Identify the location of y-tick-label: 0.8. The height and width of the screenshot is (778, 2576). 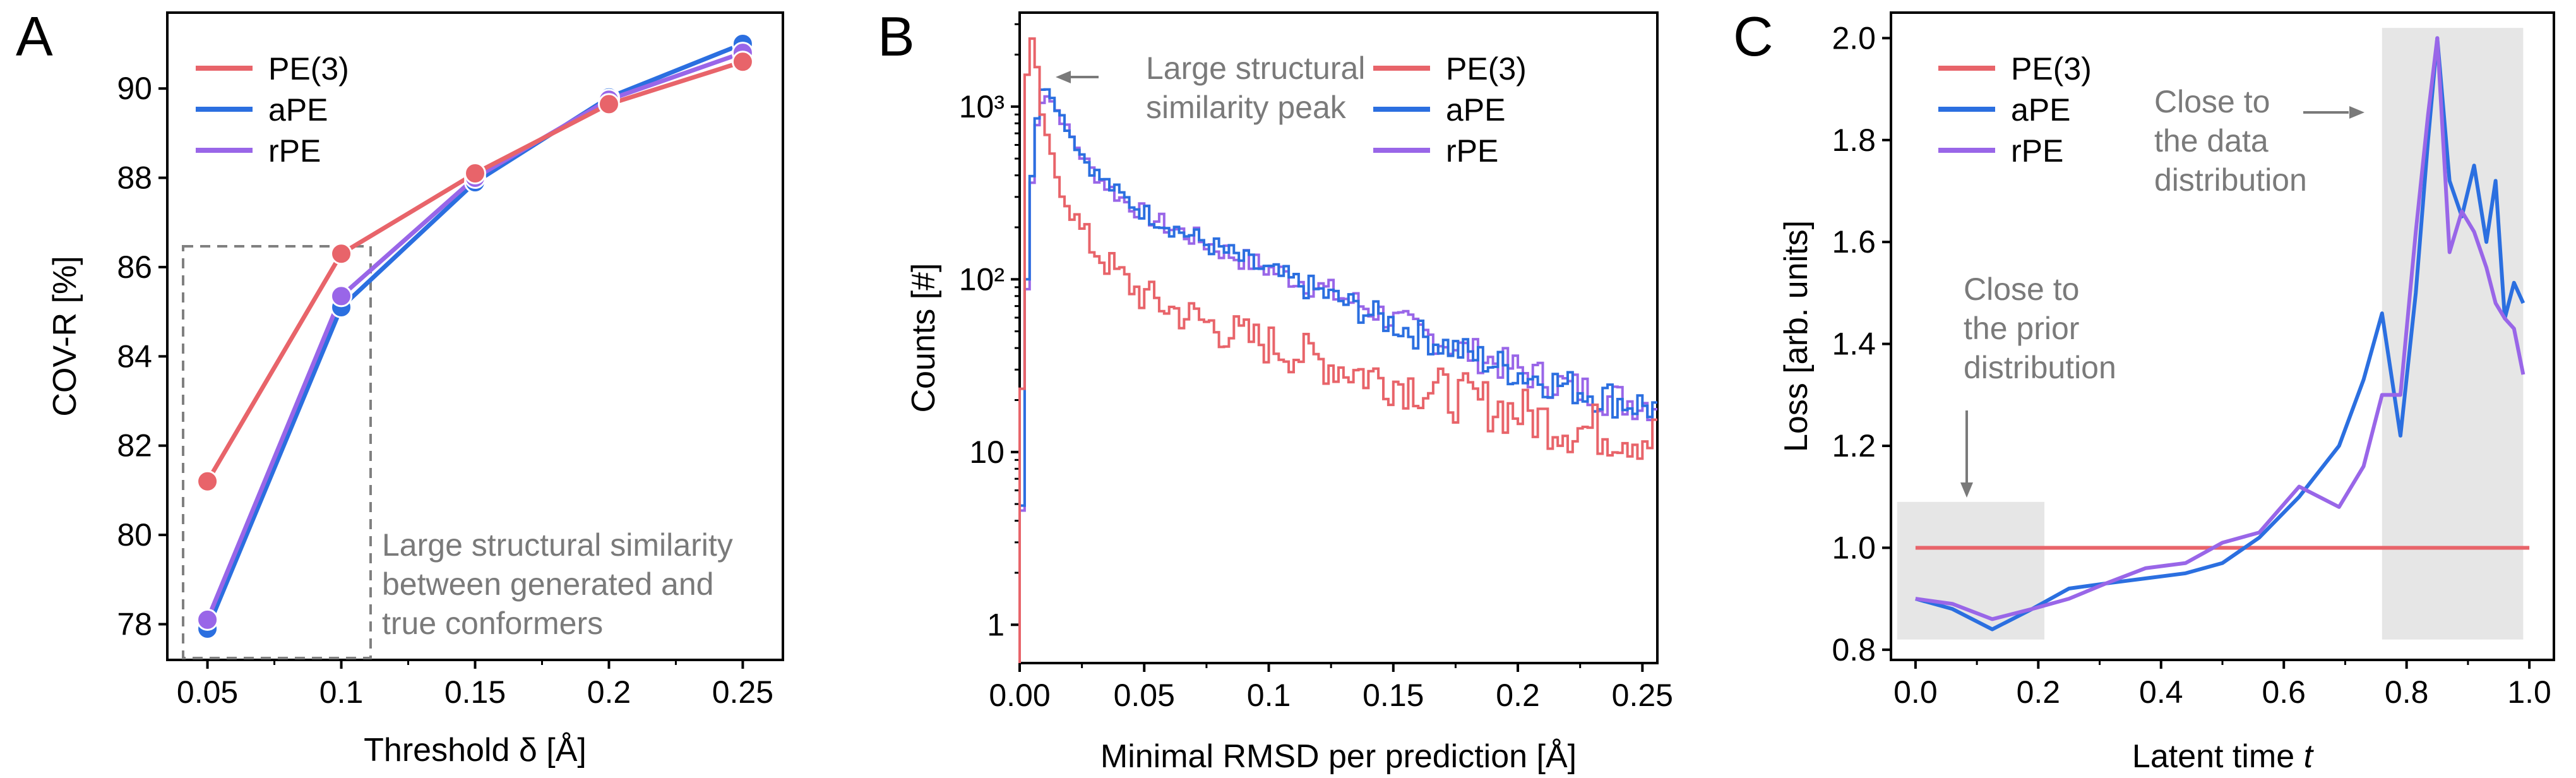
(1854, 650).